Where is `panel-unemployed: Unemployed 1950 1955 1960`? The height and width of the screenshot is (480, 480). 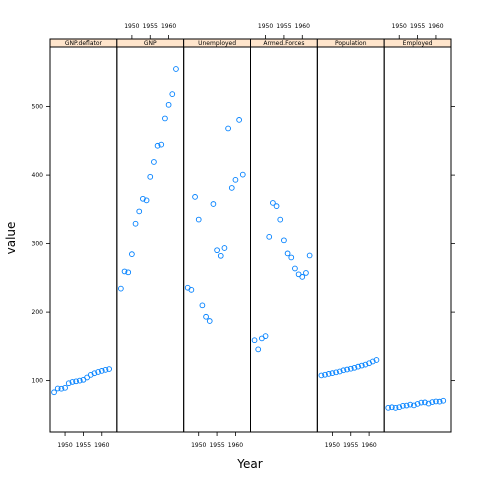 panel-unemployed: Unemployed 1950 1955 1960 is located at coordinates (217, 243).